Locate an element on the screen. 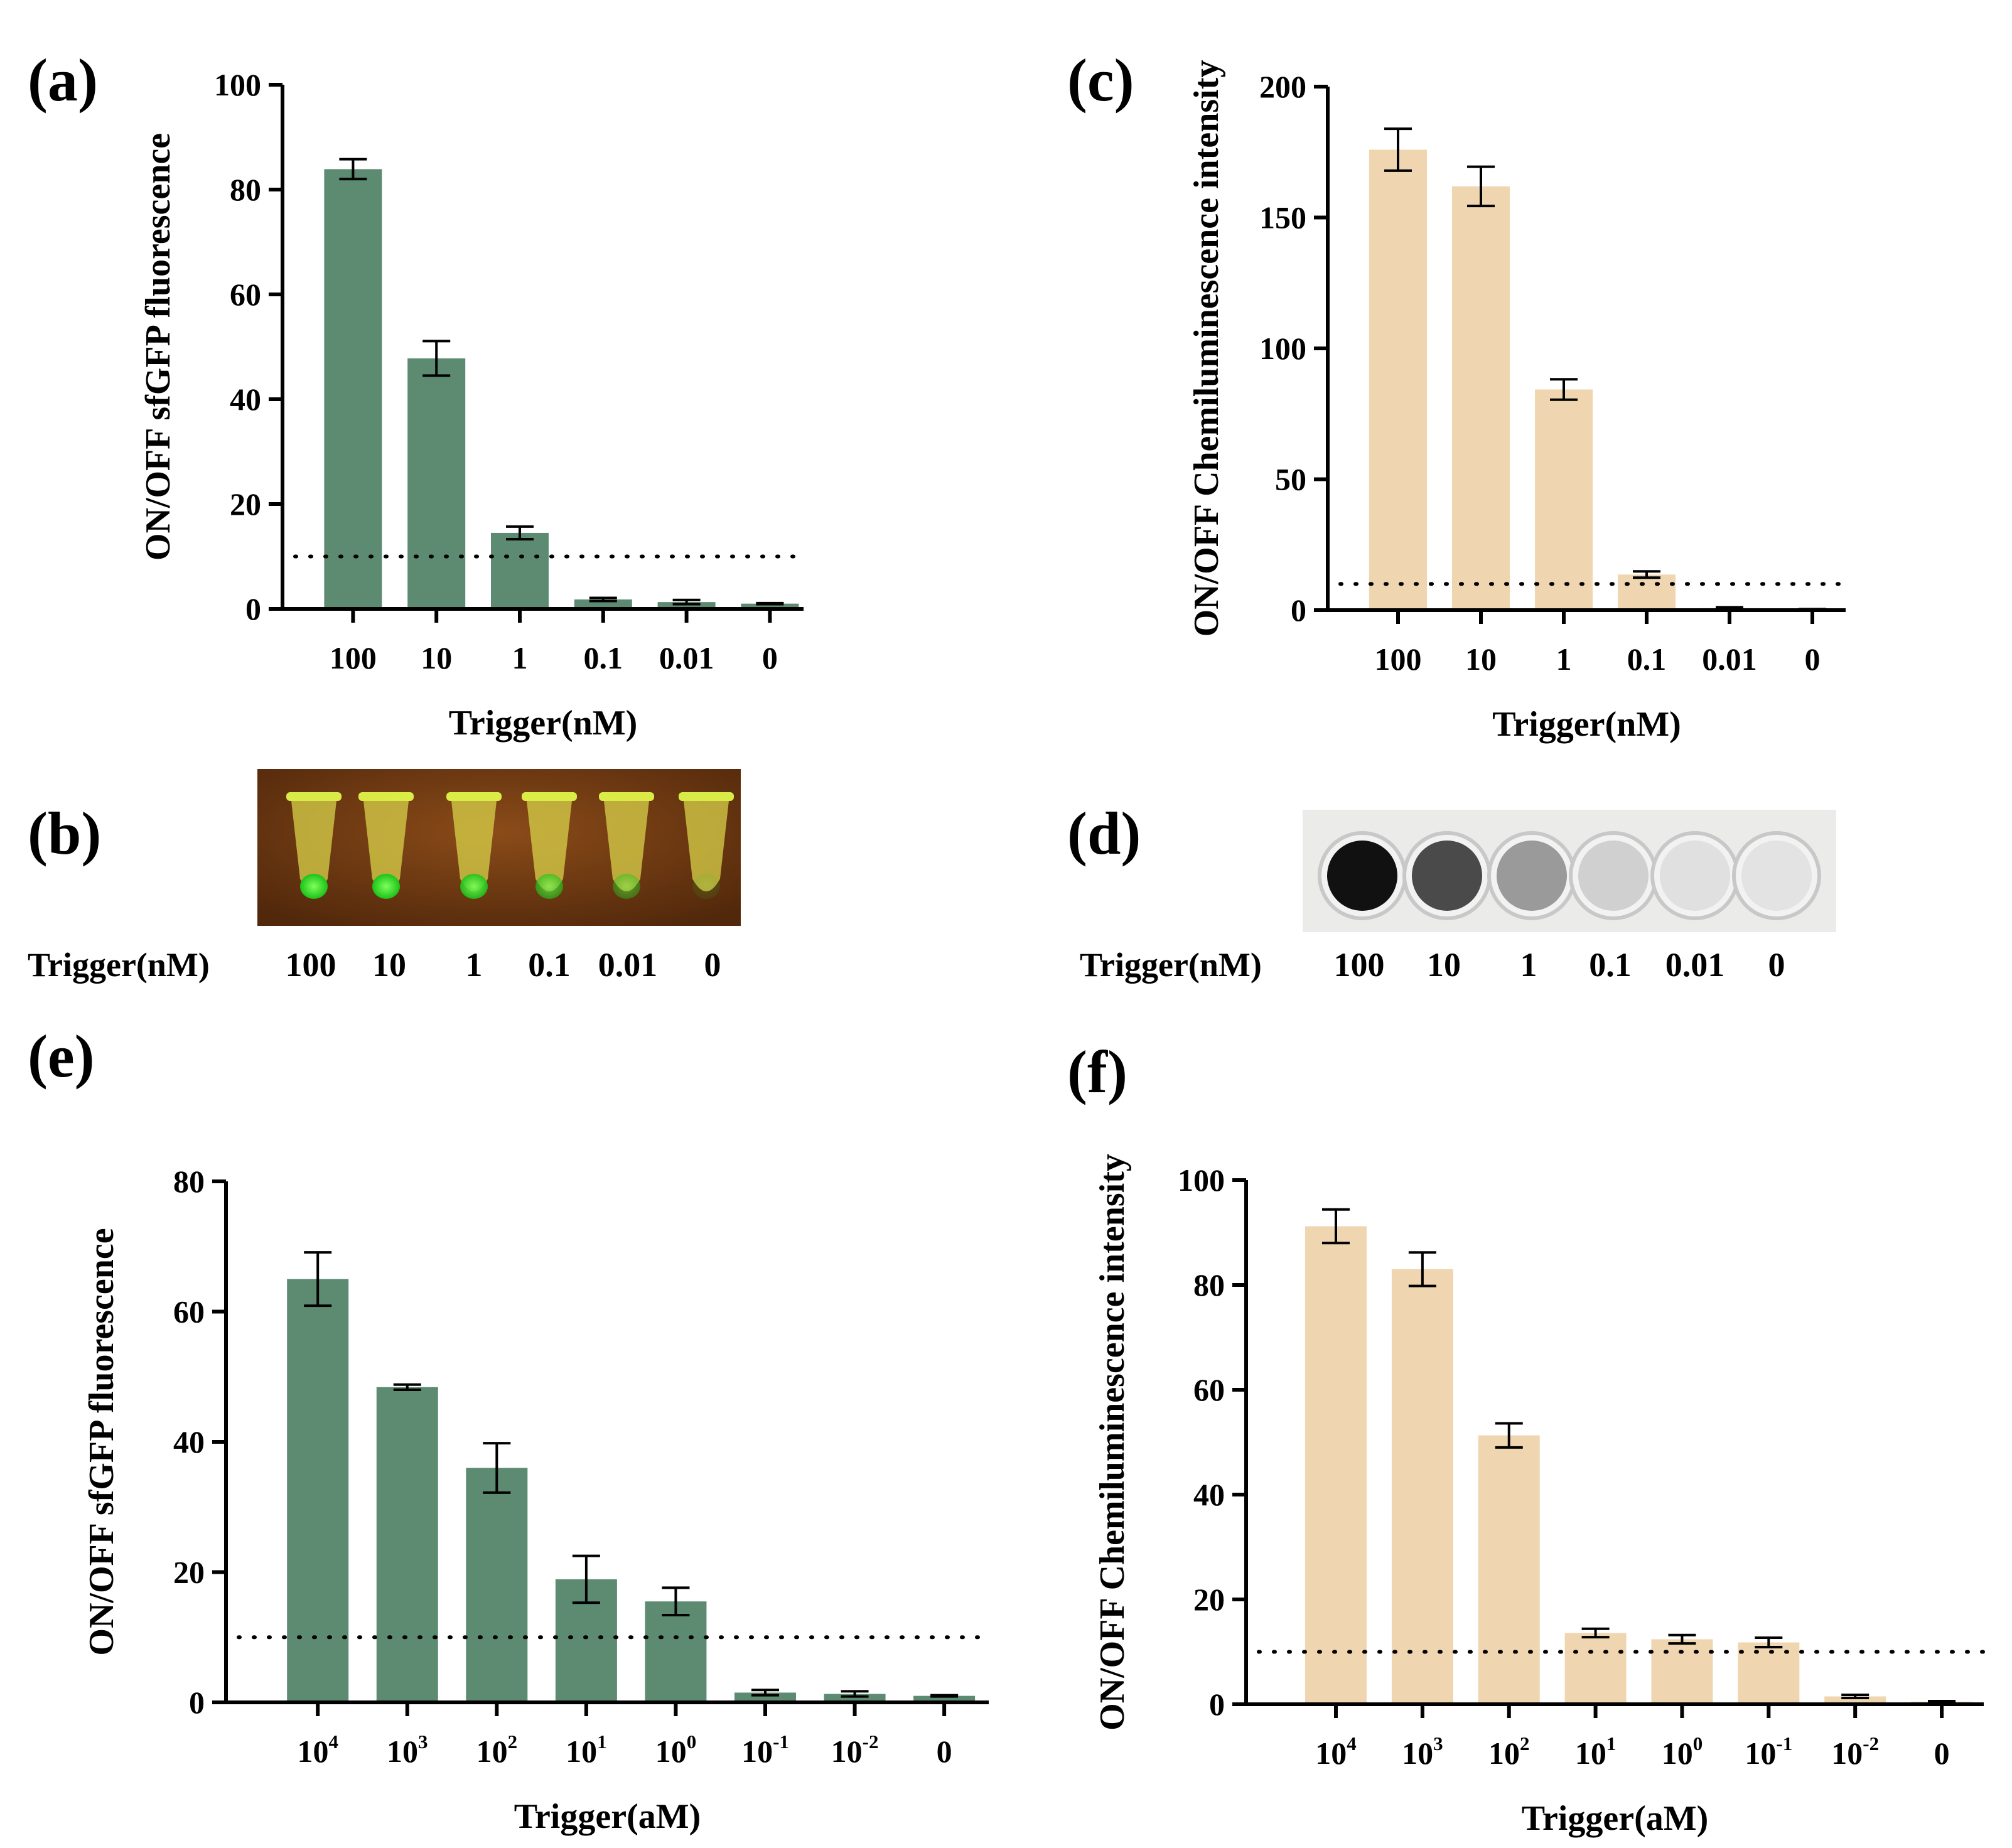 Image resolution: width=2012 pixels, height=1848 pixels. x-tick-label-a-4: 0.01 is located at coordinates (686, 657).